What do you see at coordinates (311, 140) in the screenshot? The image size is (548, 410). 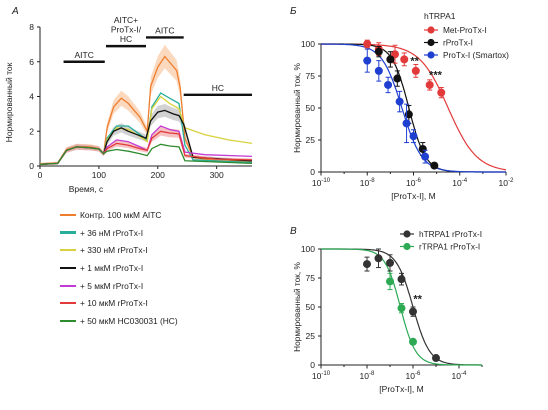 I see `panel-b-y-tick-label: 25` at bounding box center [311, 140].